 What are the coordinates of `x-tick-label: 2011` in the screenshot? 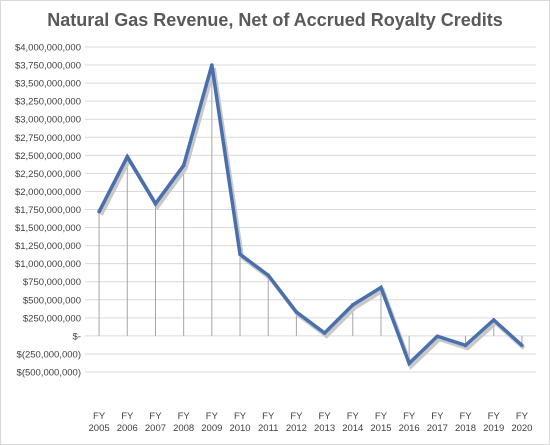 It's located at (268, 428).